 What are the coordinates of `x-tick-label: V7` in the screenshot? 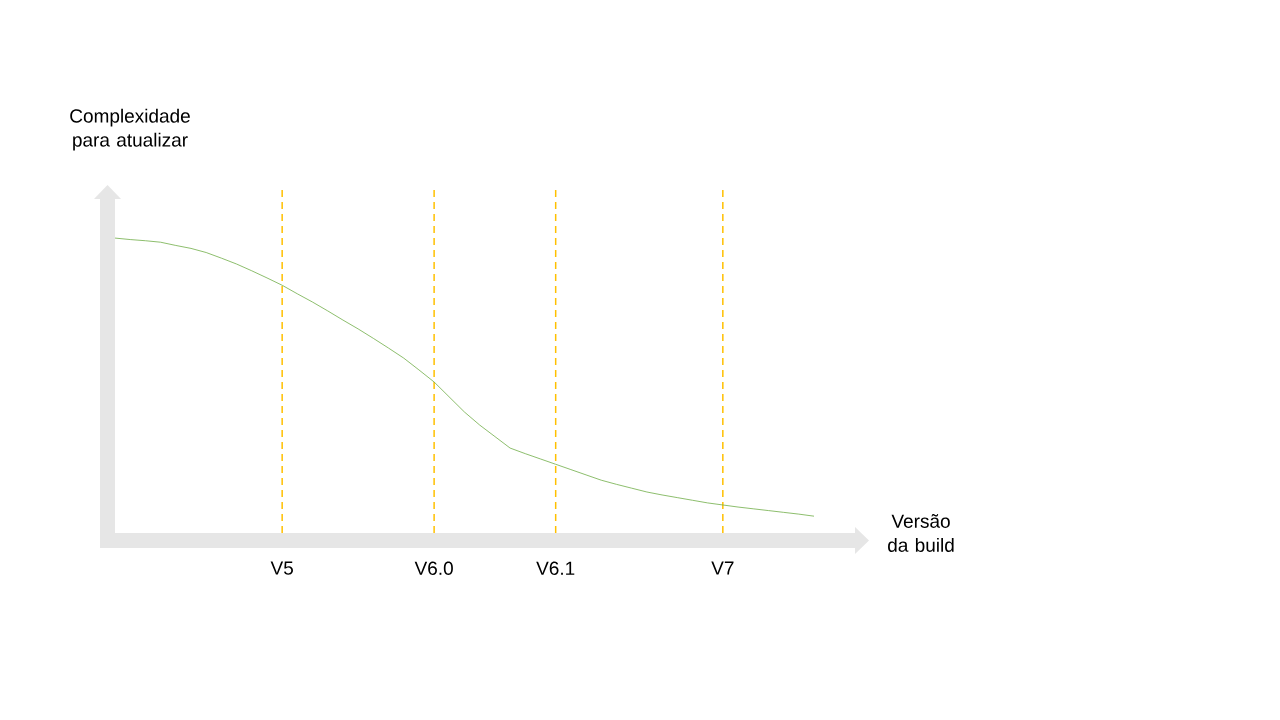 It's located at (722, 568).